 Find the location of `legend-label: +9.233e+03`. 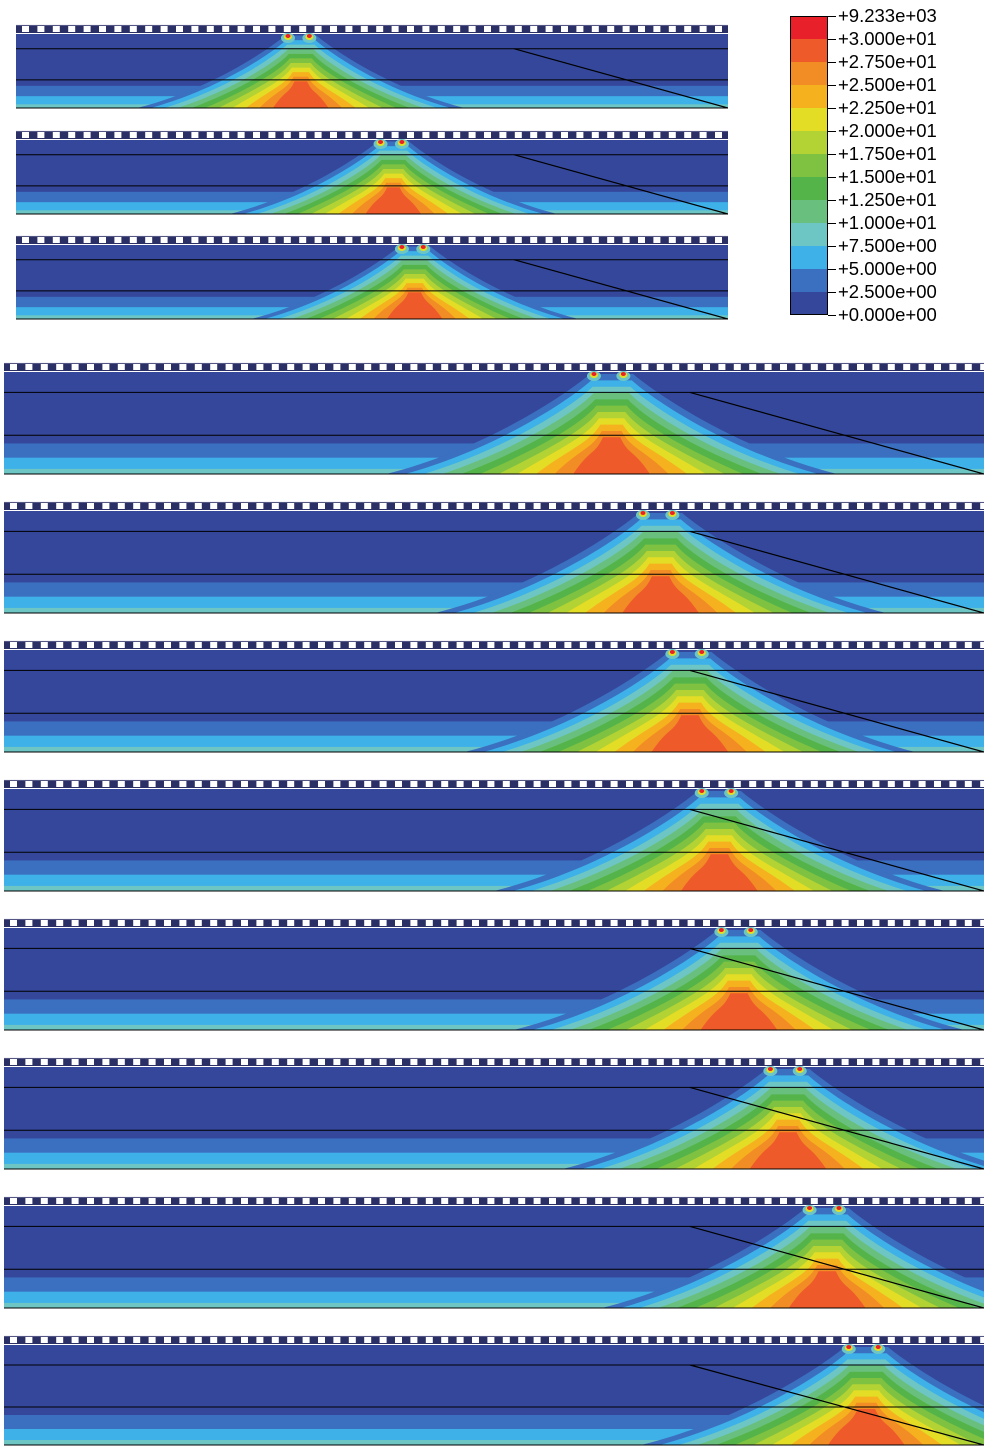

legend-label: +9.233e+03 is located at coordinates (887, 15).